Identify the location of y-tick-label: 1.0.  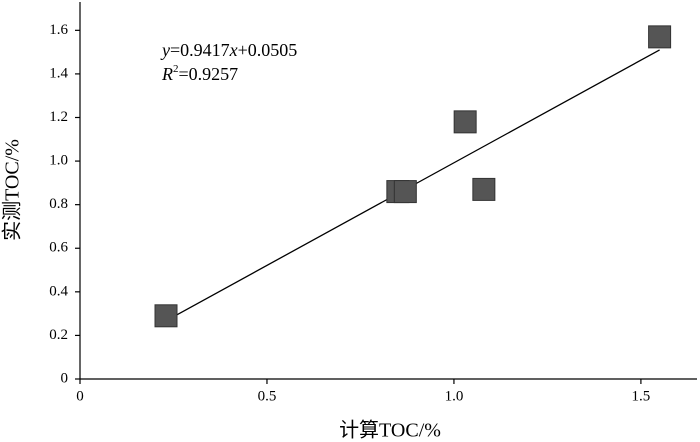
(58, 161).